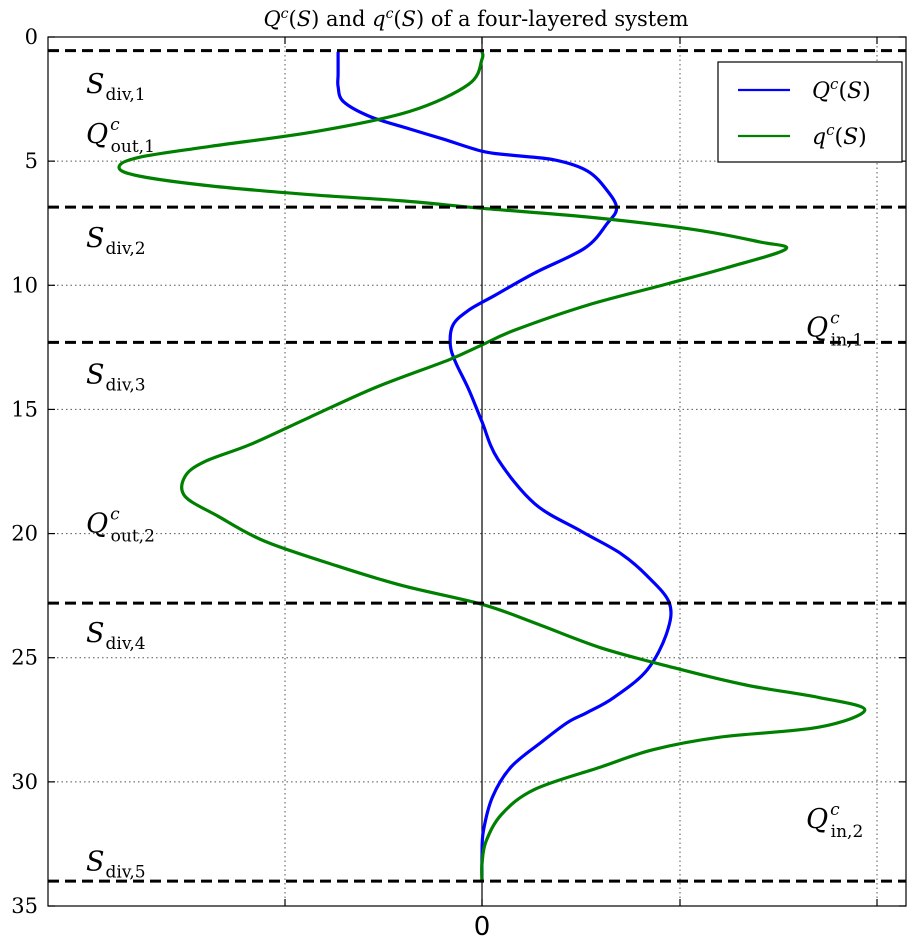 The height and width of the screenshot is (940, 908). What do you see at coordinates (841, 89) in the screenshot?
I see `legend-label: Qc(S)` at bounding box center [841, 89].